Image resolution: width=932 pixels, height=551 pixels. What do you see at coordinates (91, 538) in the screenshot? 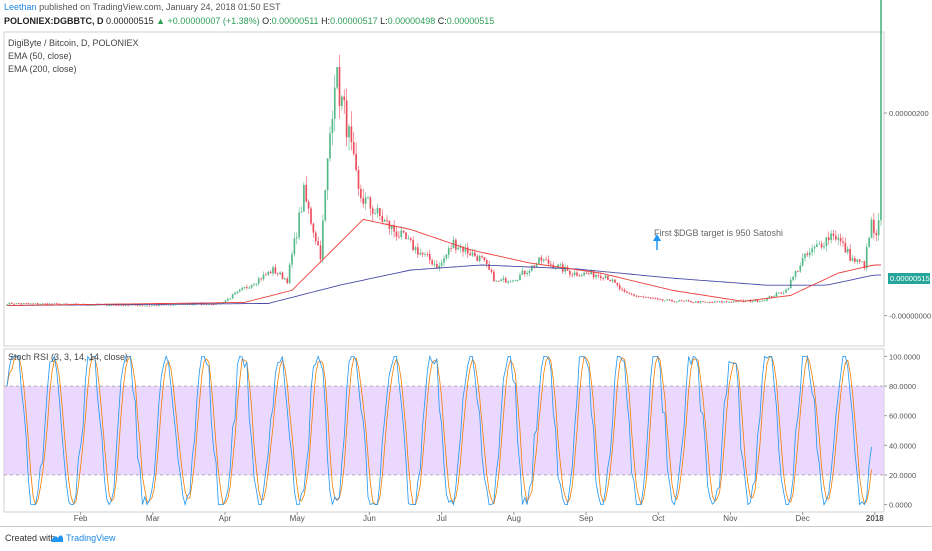
I see `tradingview-link: TradingView` at bounding box center [91, 538].